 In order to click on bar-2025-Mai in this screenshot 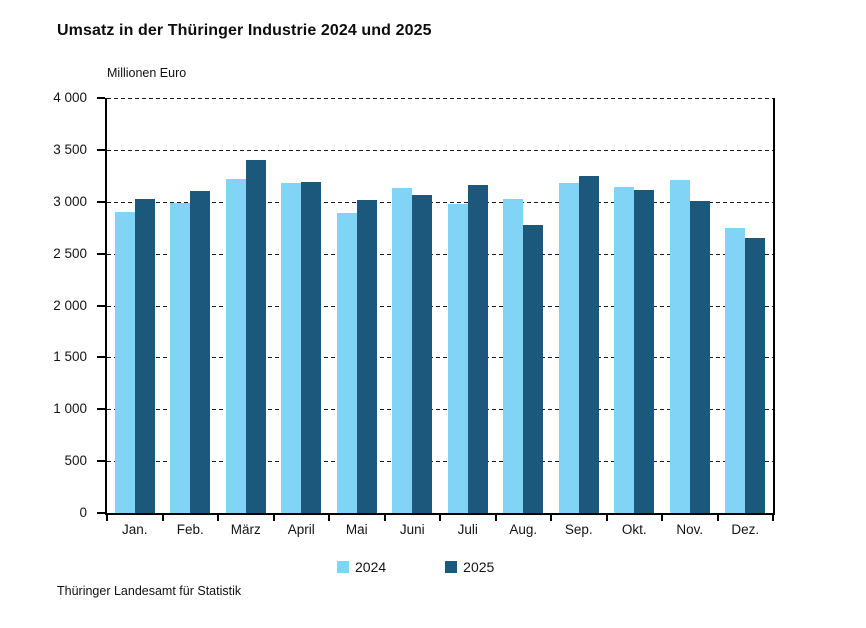, I will do `click(366, 356)`.